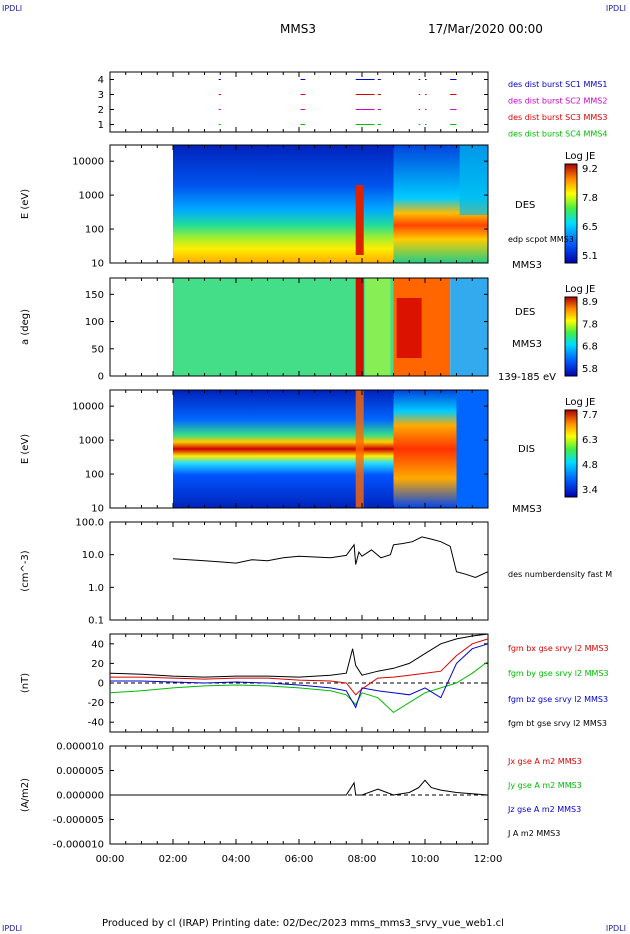 Image resolution: width=630 pixels, height=934 pixels. What do you see at coordinates (590, 347) in the screenshot?
I see `des-pitch-colorbar-tick: 6.8` at bounding box center [590, 347].